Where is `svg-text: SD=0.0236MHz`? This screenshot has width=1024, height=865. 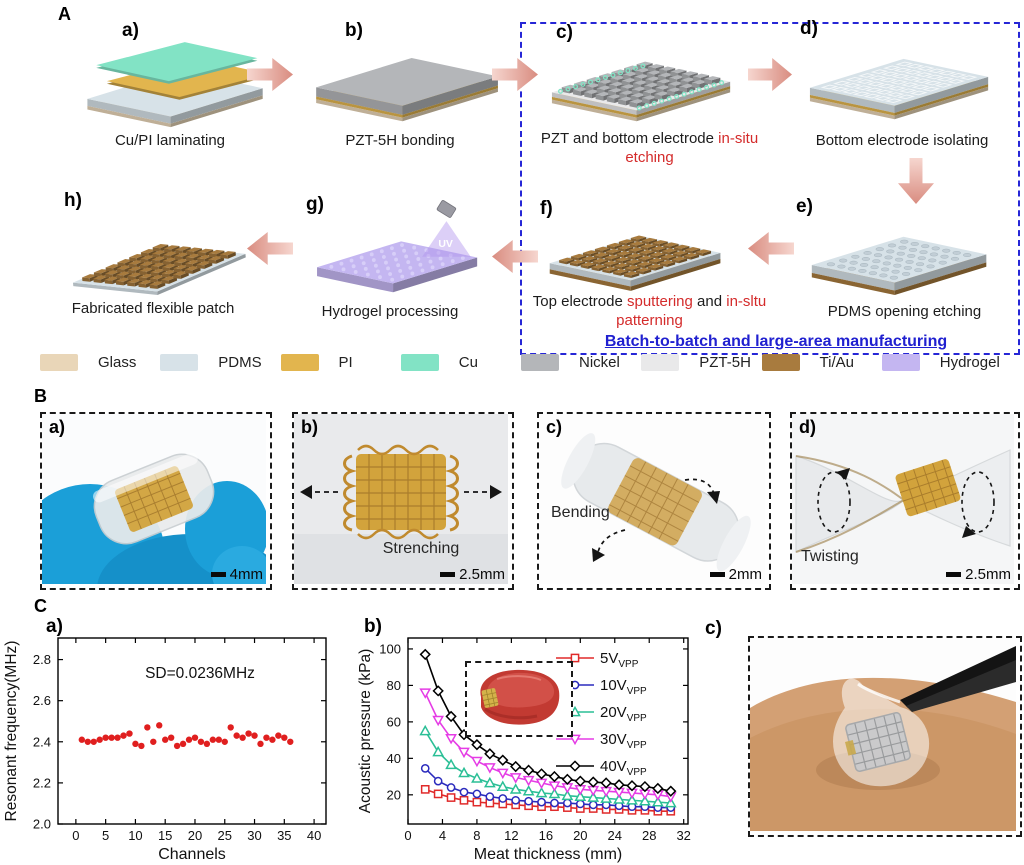 svg-text: SD=0.0236MHz is located at coordinates (200, 673).